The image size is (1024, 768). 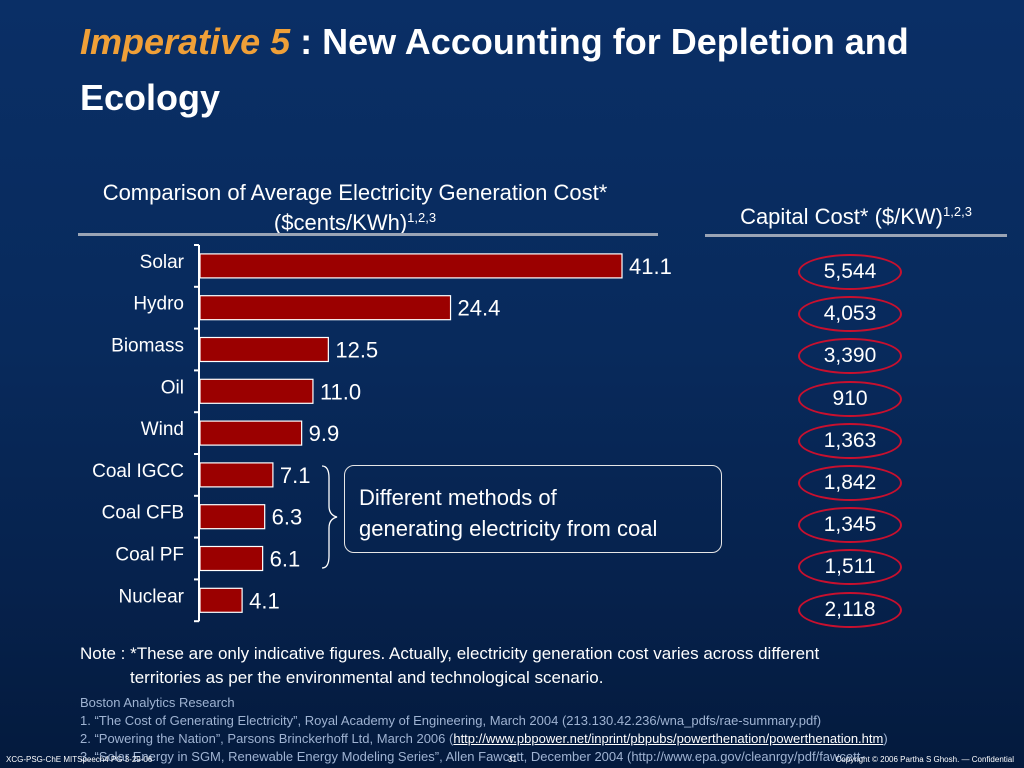 What do you see at coordinates (508, 528) in the screenshot?
I see `callout-line2: generating electricity from coal` at bounding box center [508, 528].